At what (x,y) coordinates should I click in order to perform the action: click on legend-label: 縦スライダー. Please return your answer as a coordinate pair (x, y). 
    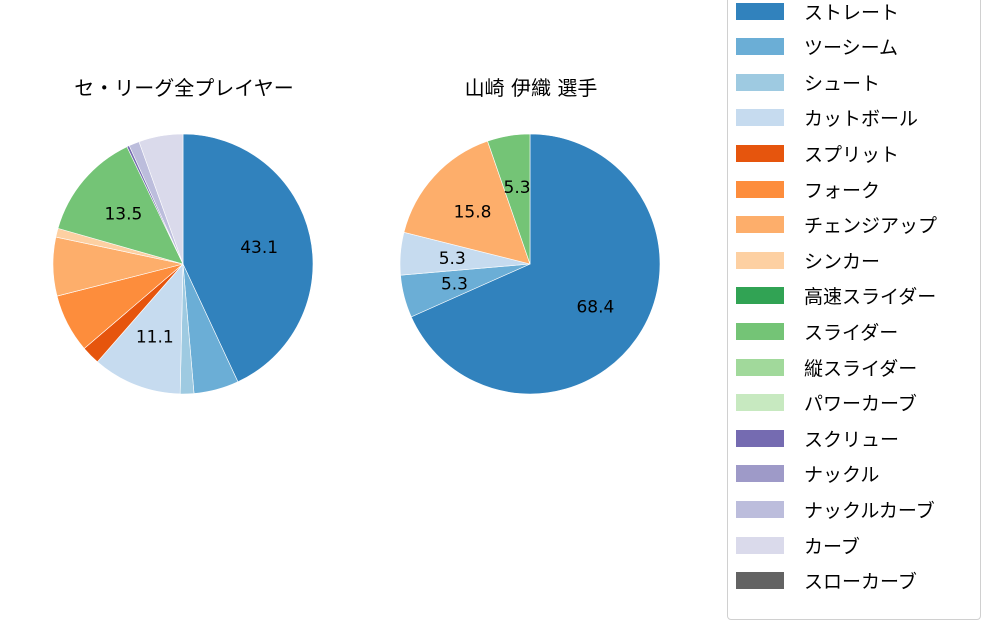
    Looking at the image, I should click on (861, 368).